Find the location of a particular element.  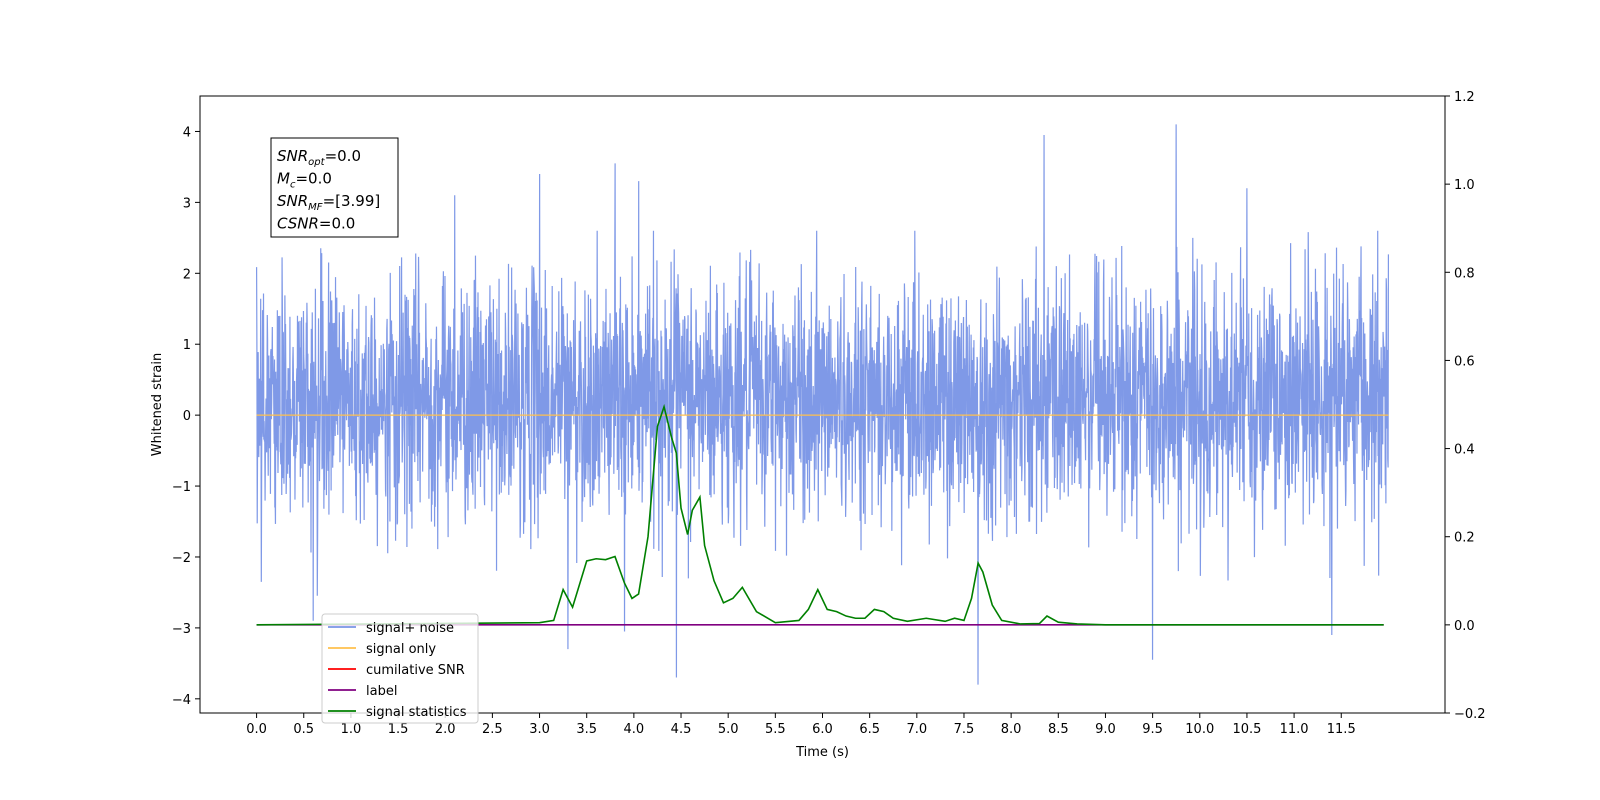

x-tick-label: 6.5 is located at coordinates (869, 729).